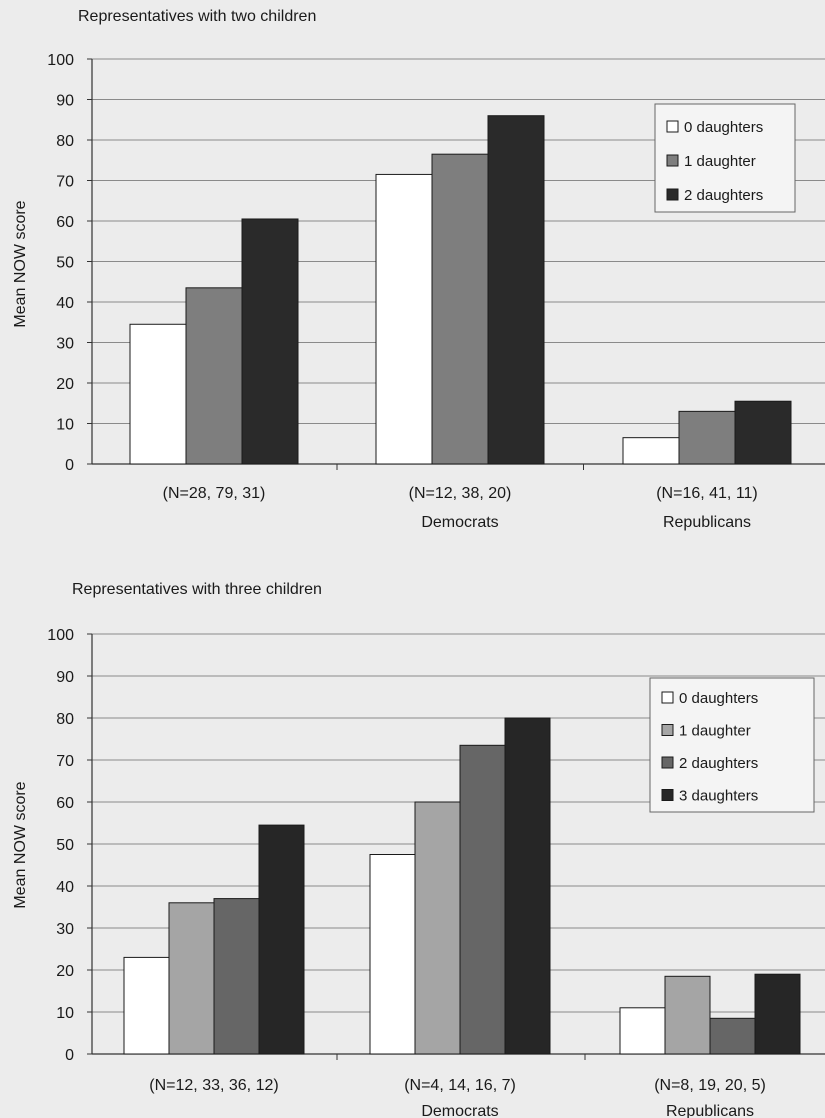  I want to click on legend-box, so click(732, 745).